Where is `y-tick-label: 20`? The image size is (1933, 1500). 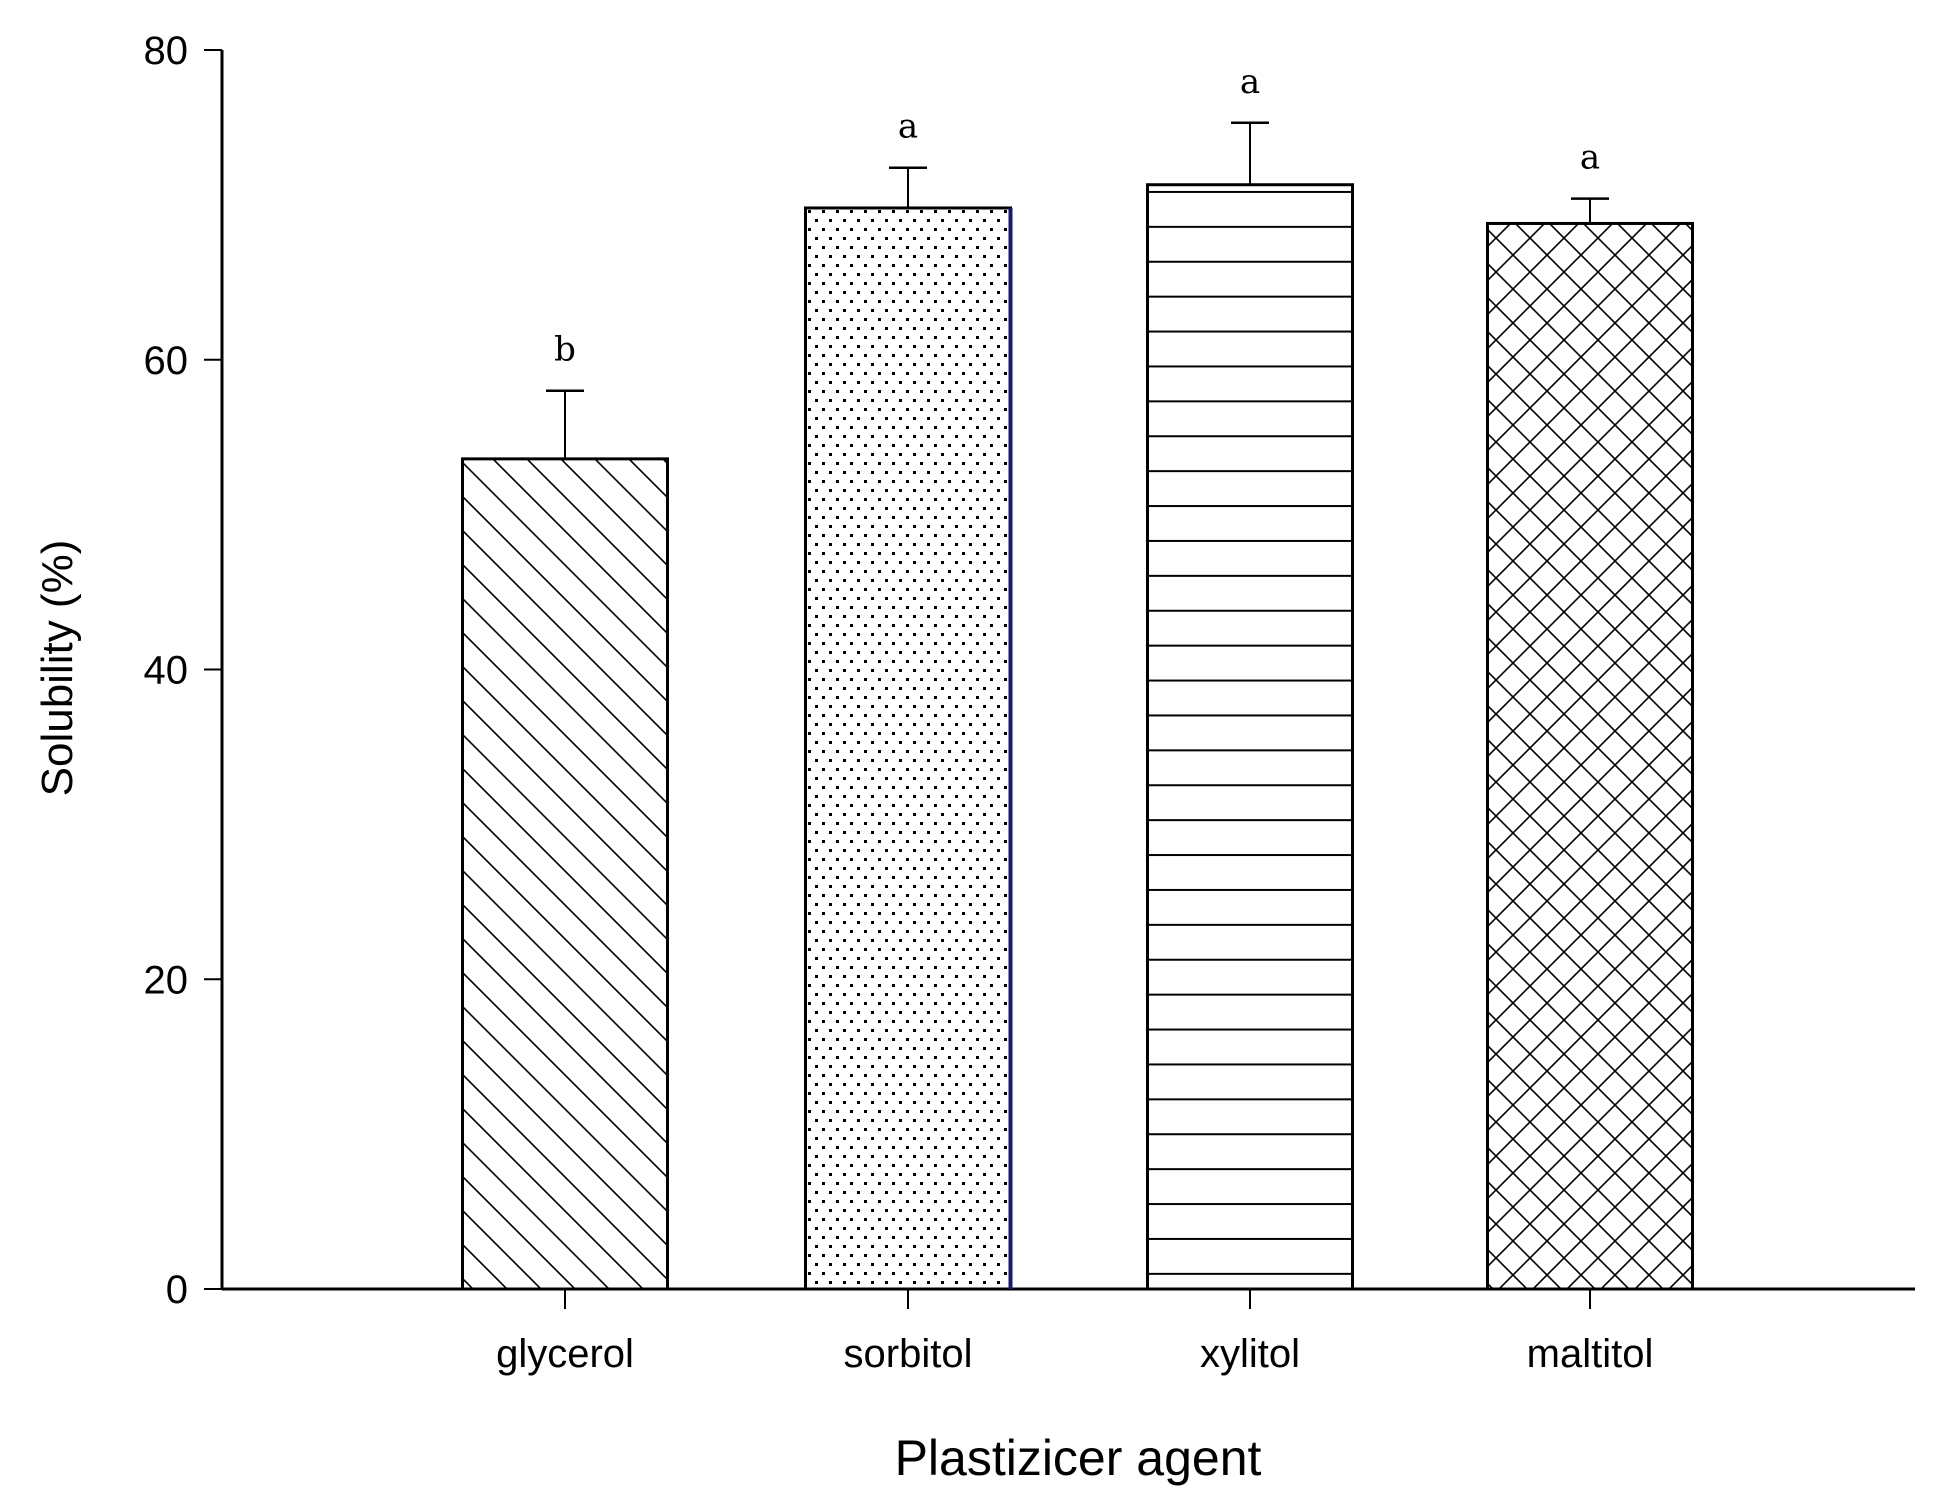 y-tick-label: 20 is located at coordinates (166, 980).